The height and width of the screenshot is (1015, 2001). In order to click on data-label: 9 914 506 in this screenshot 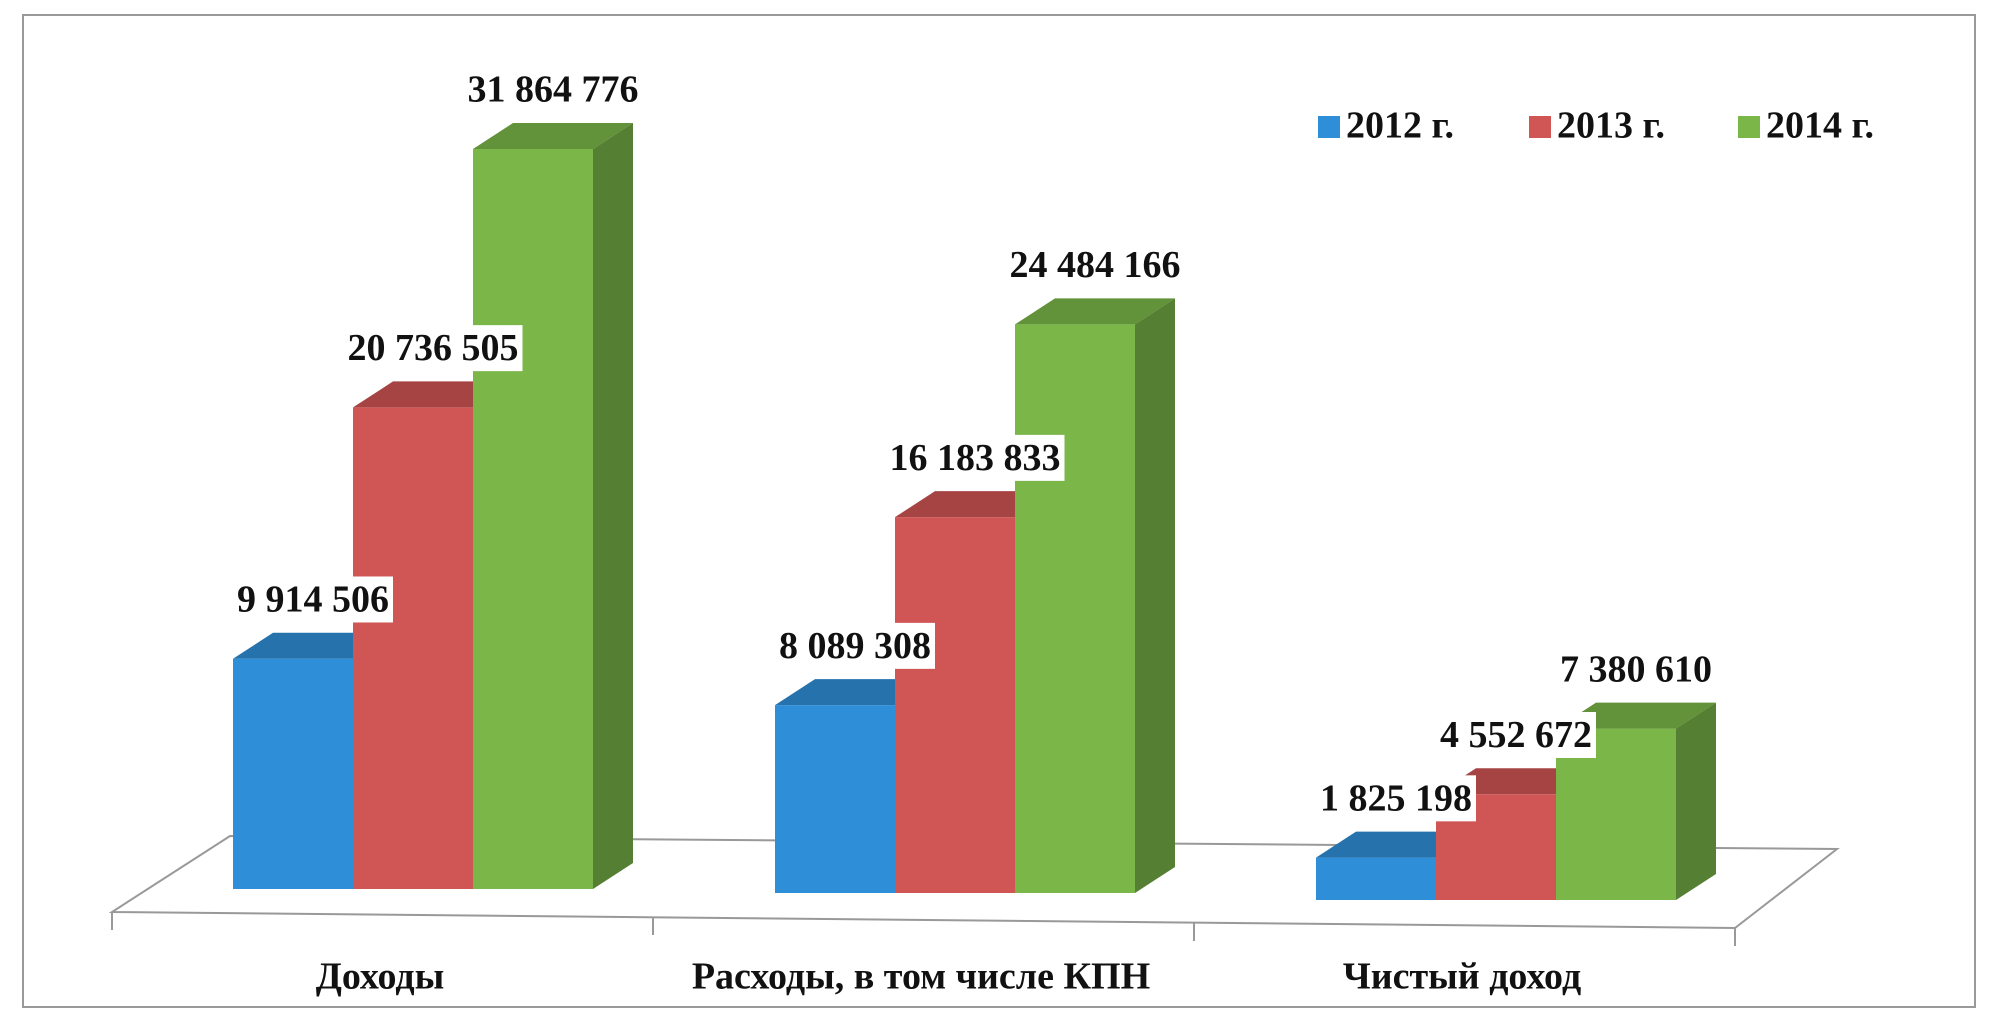, I will do `click(313, 599)`.